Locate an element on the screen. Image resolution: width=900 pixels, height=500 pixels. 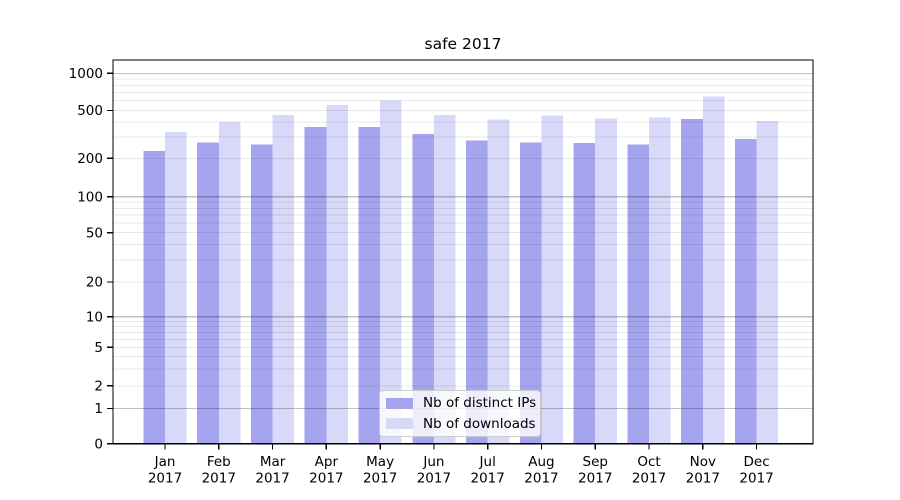
legend-swatch-downloads is located at coordinates (399, 424).